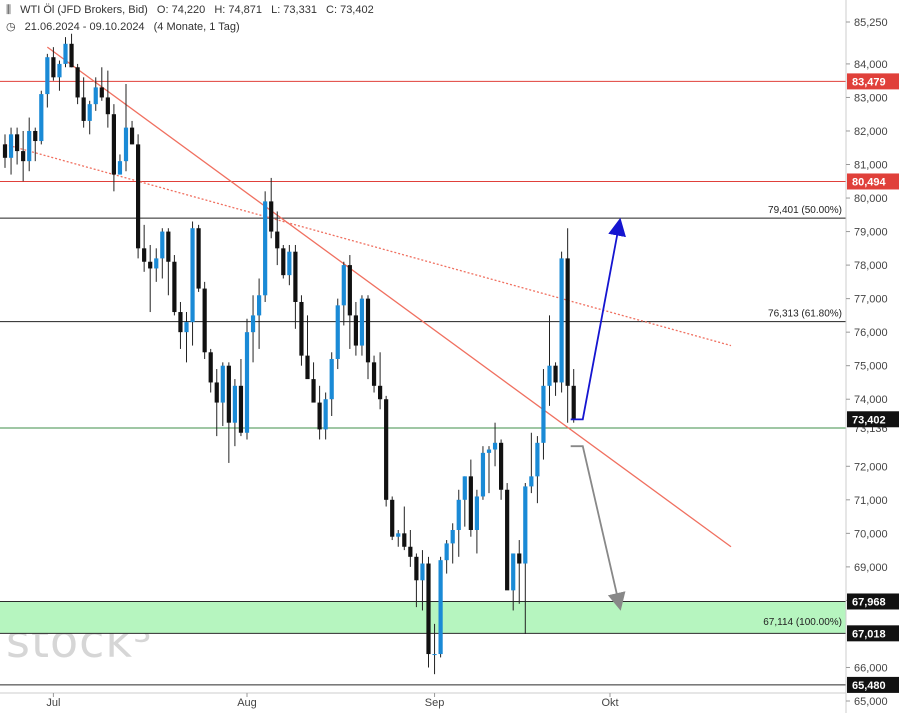 This screenshot has width=900, height=713. What do you see at coordinates (871, 65) in the screenshot?
I see `y-tick-label: 84,000` at bounding box center [871, 65].